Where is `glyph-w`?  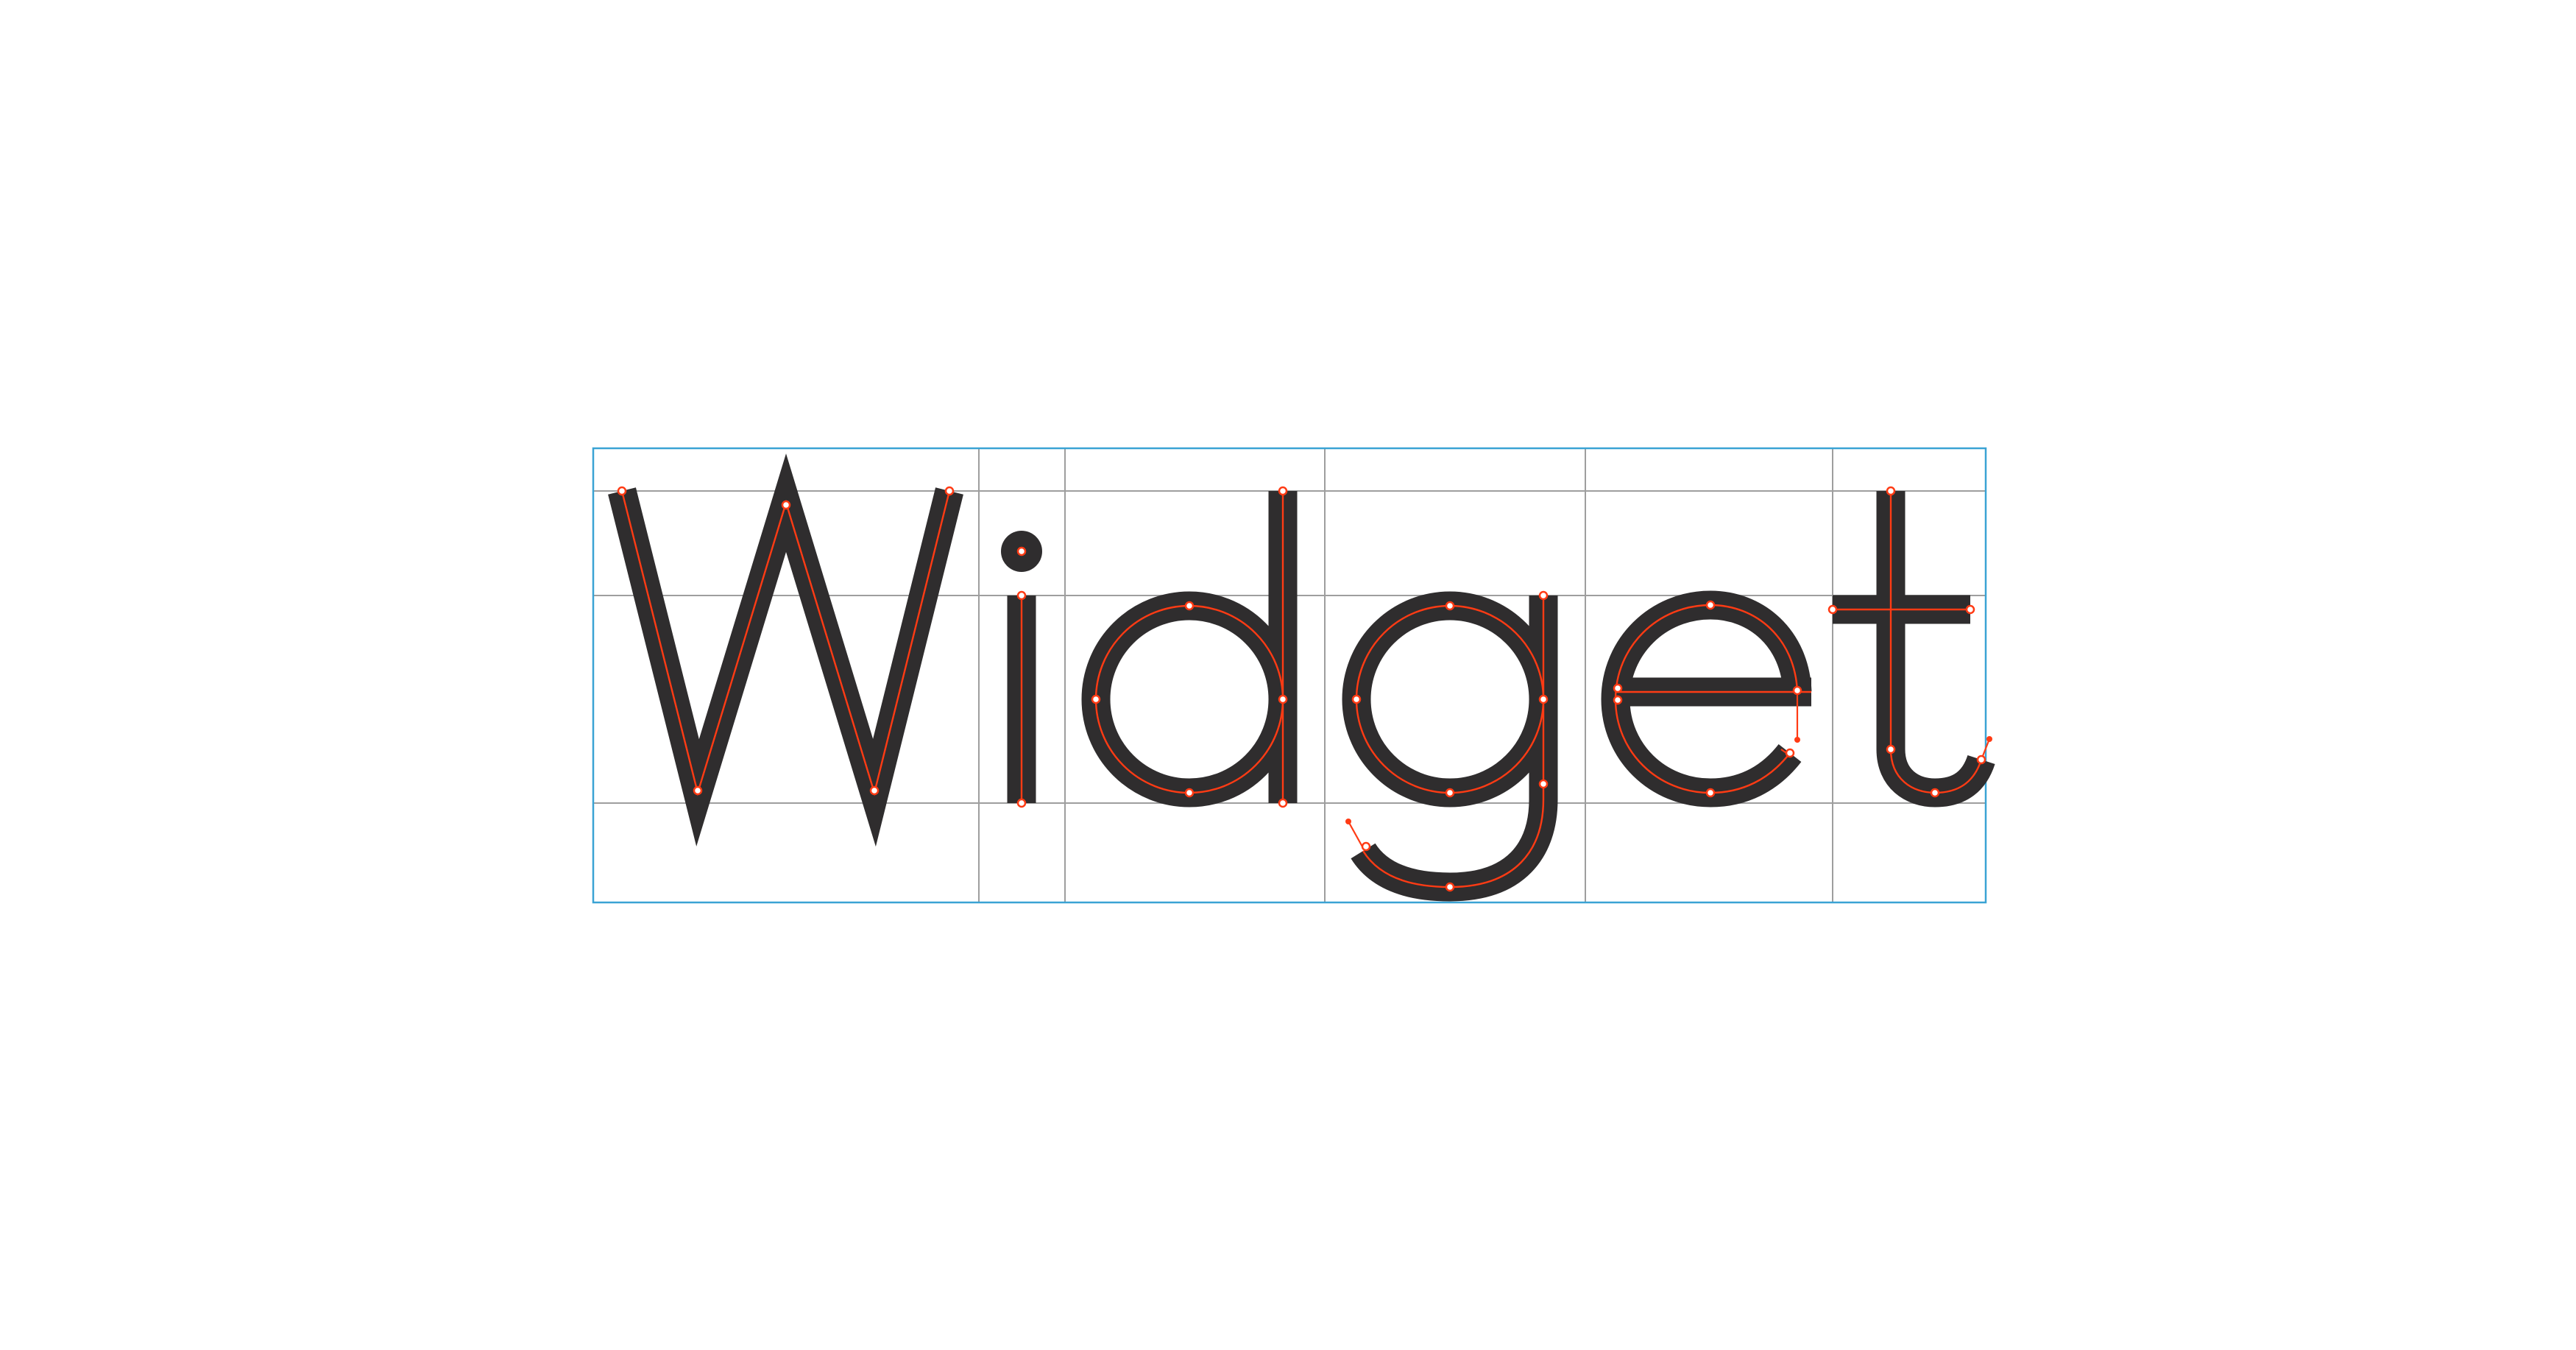 glyph-w is located at coordinates (785, 650).